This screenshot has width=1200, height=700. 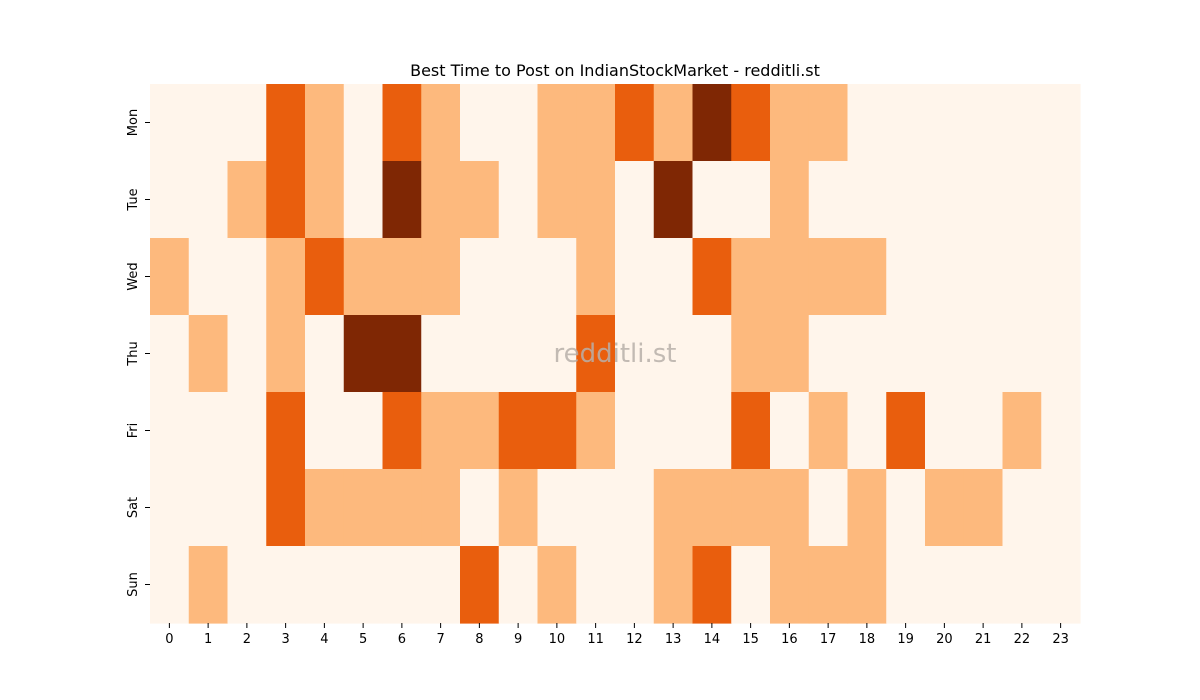 What do you see at coordinates (133, 431) in the screenshot?
I see `y-tick-label: Fri` at bounding box center [133, 431].